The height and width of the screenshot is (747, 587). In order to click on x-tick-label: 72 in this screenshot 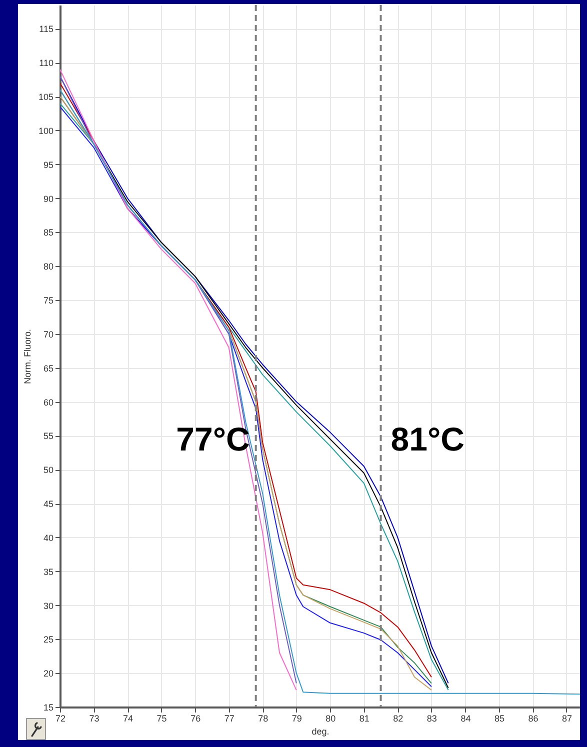, I will do `click(60, 719)`.